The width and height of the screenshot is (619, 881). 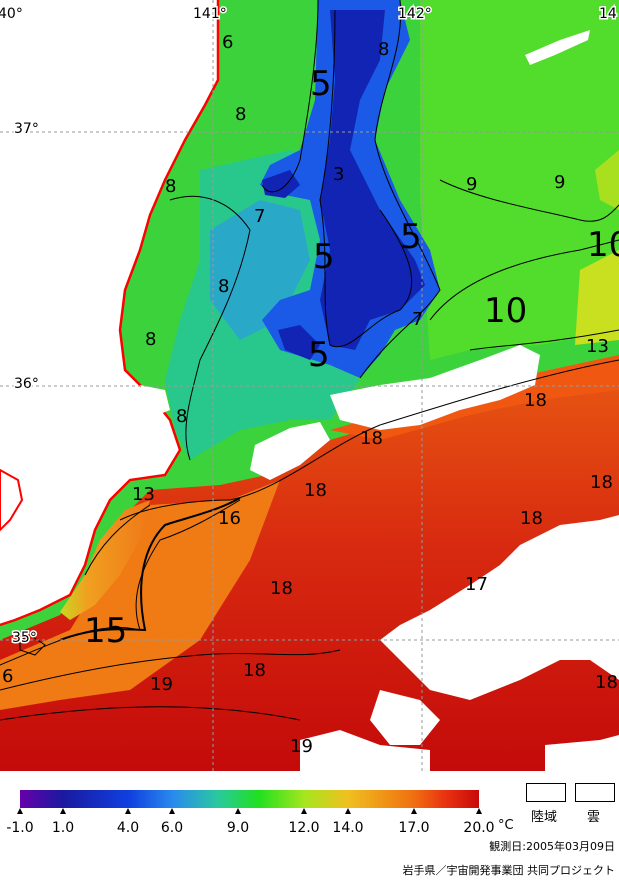 What do you see at coordinates (105, 560) in the screenshot?
I see `coastal-warm-band` at bounding box center [105, 560].